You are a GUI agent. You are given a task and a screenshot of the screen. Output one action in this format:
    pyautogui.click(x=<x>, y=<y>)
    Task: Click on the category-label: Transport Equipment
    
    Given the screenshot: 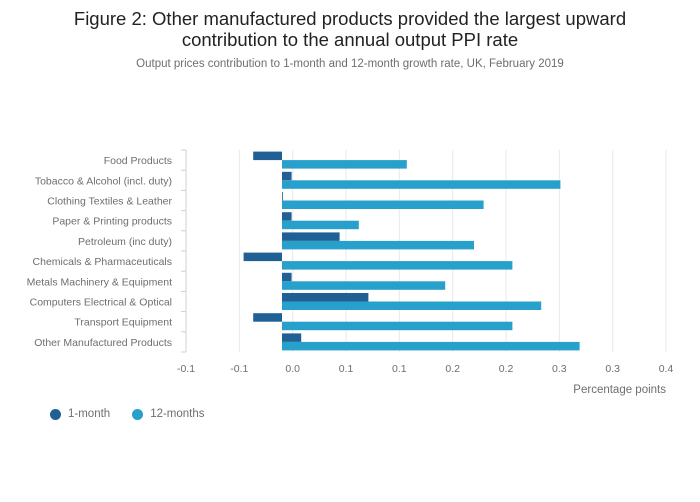 What is the action you would take?
    pyautogui.click(x=123, y=323)
    